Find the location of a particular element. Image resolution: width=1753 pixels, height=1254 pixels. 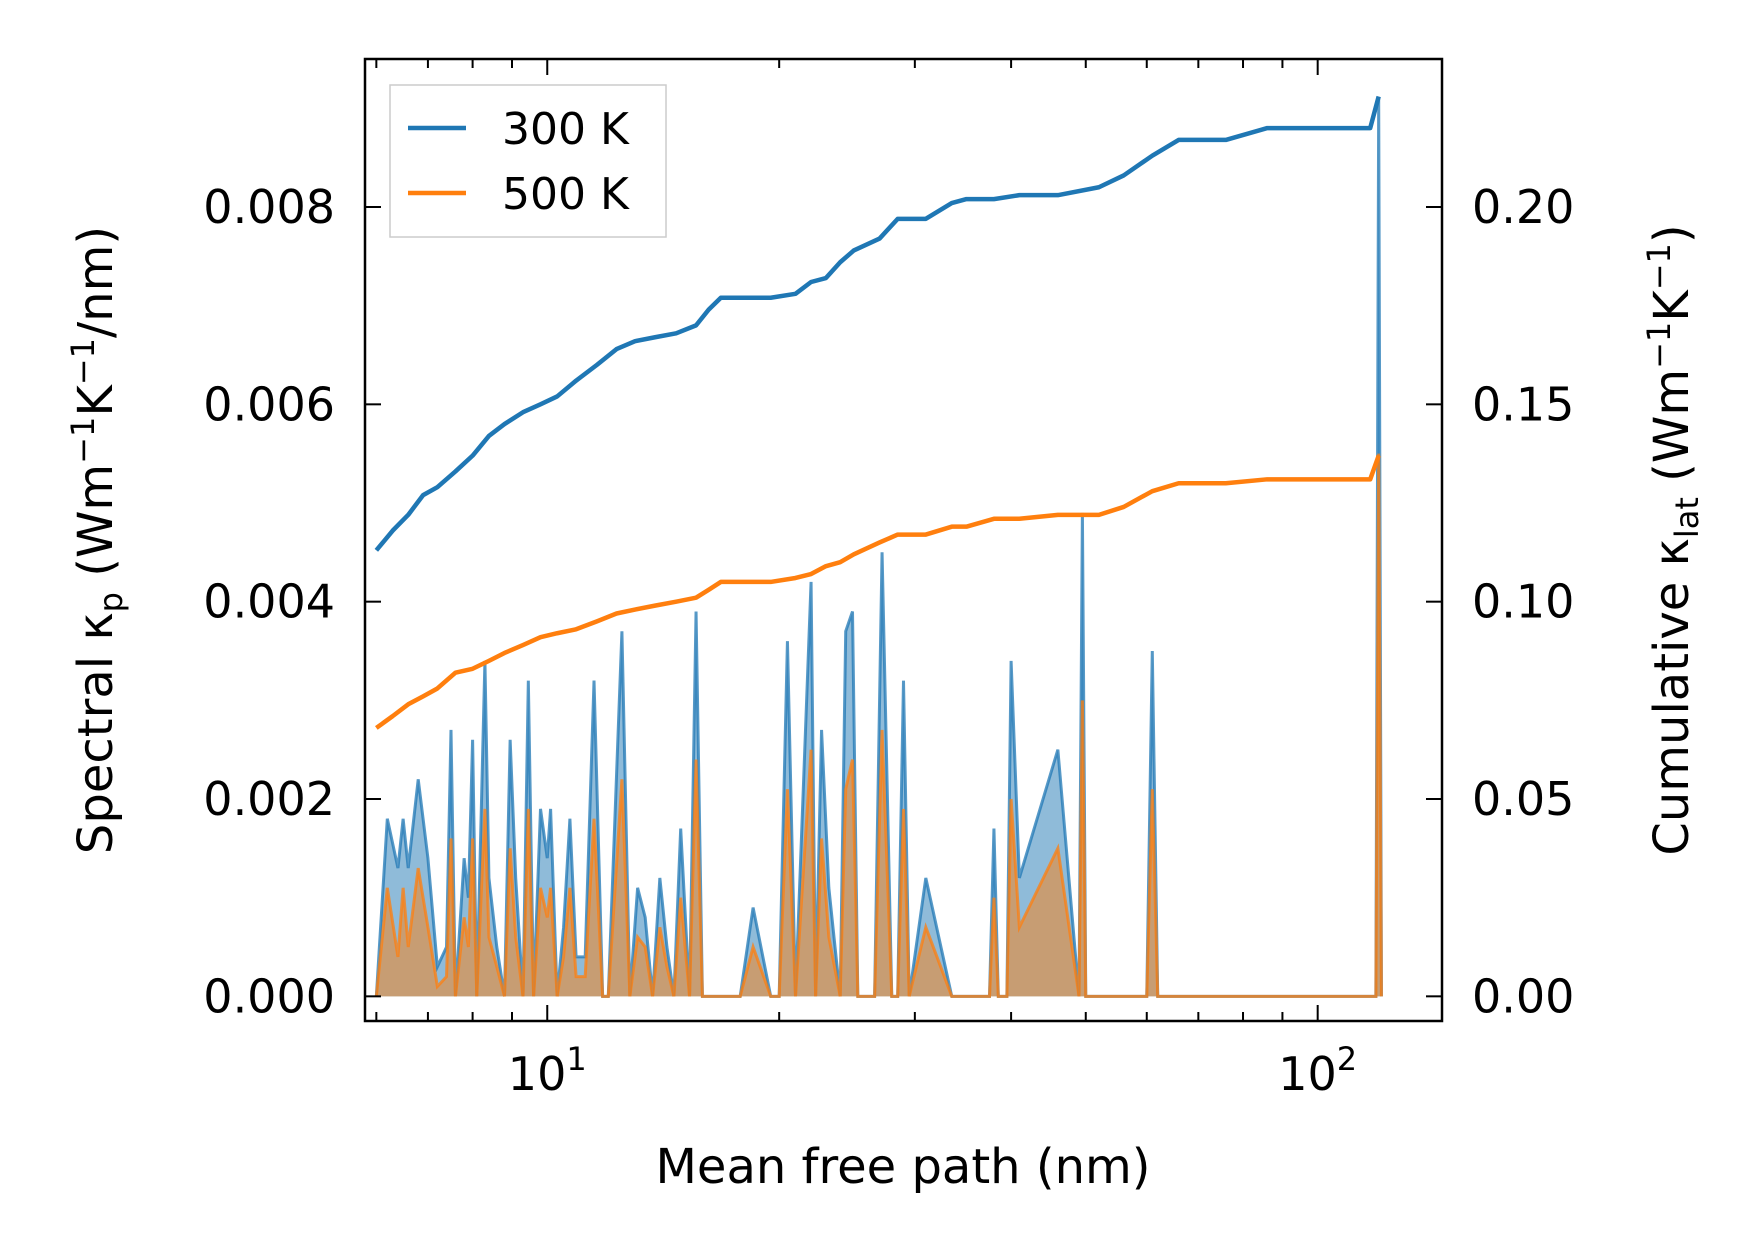

y-right-tick-label: 0.10 is located at coordinates (1523, 602).